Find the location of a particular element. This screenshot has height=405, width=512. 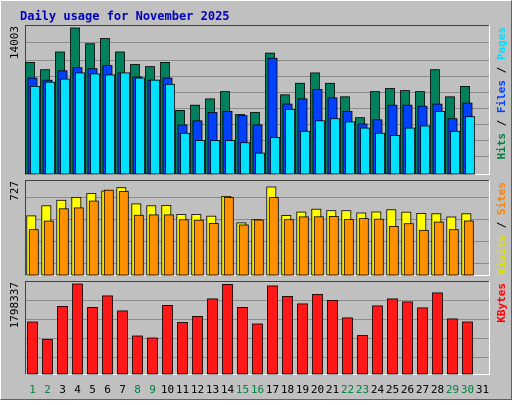

x-tick-label: 30 is located at coordinates (467, 389).